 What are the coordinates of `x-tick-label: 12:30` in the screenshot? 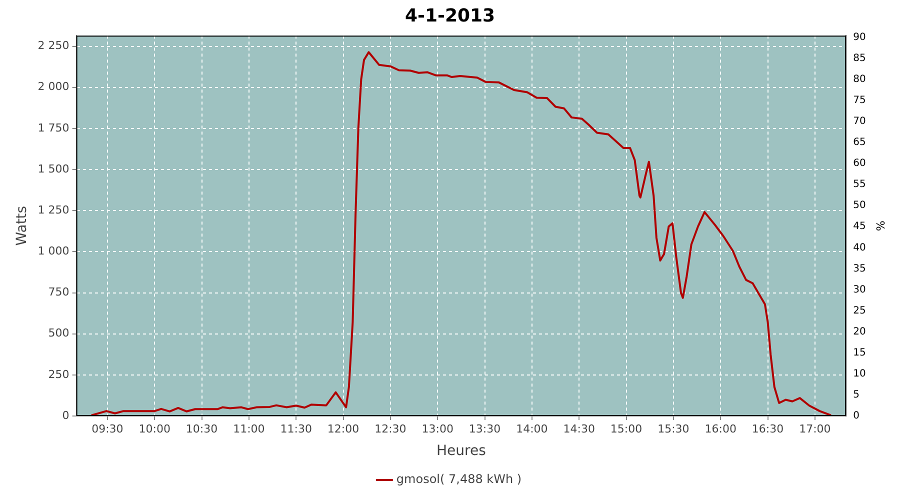 It's located at (390, 429).